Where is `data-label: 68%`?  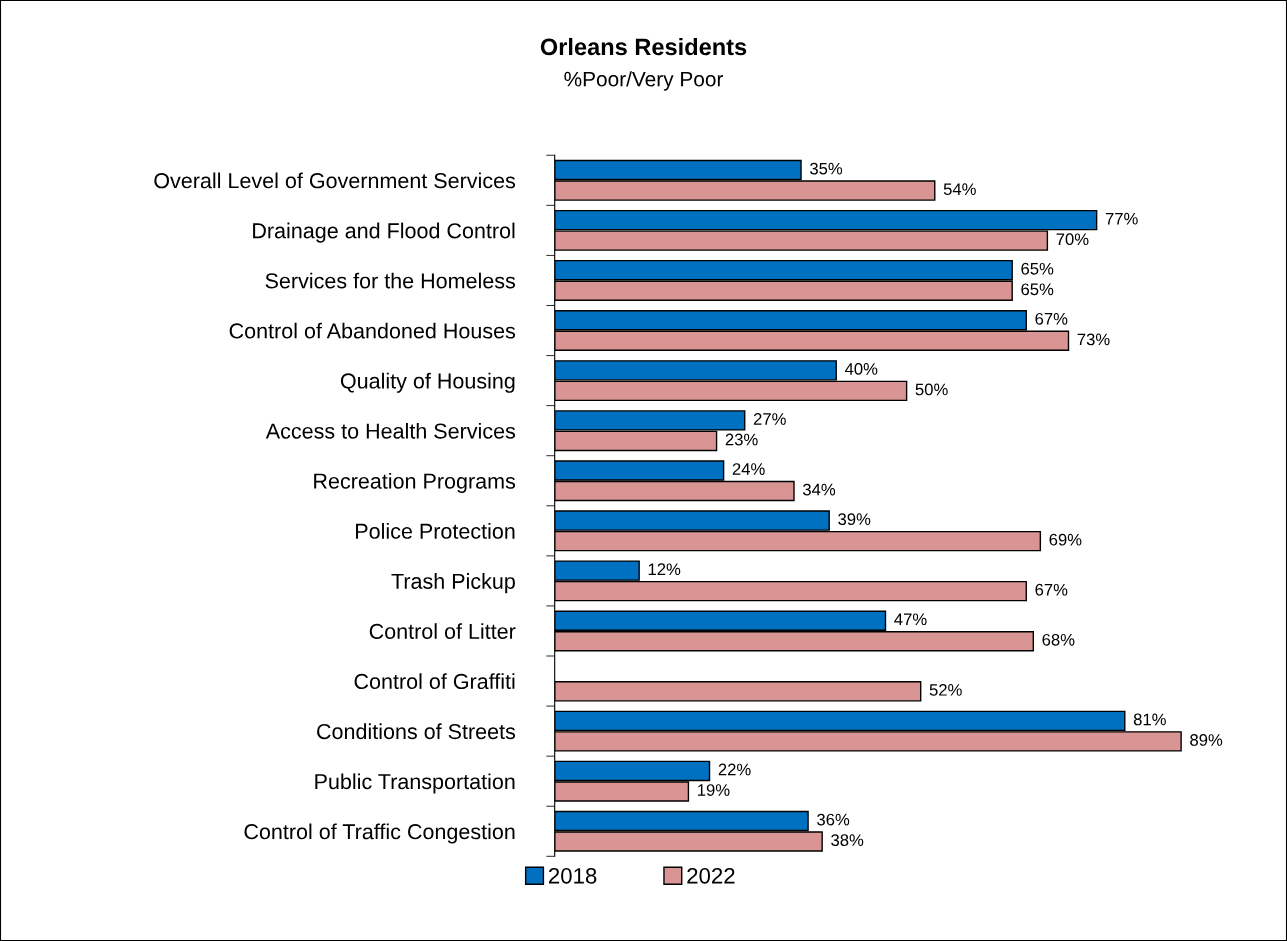 data-label: 68% is located at coordinates (1058, 639).